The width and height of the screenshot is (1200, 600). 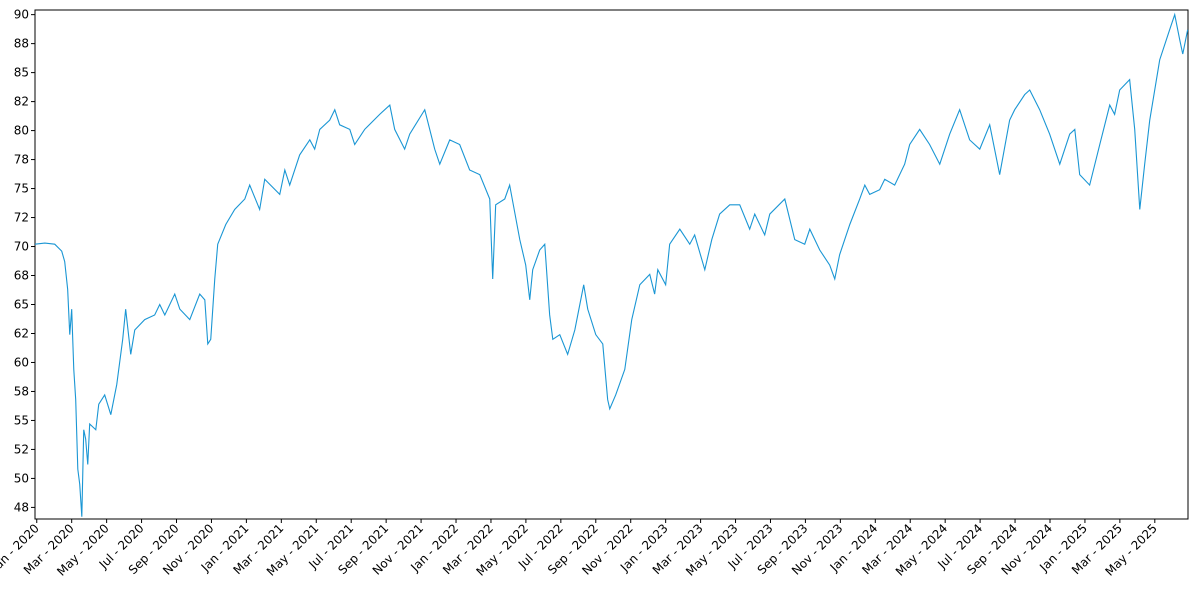 I want to click on y-tick-label: 62, so click(x=21, y=333).